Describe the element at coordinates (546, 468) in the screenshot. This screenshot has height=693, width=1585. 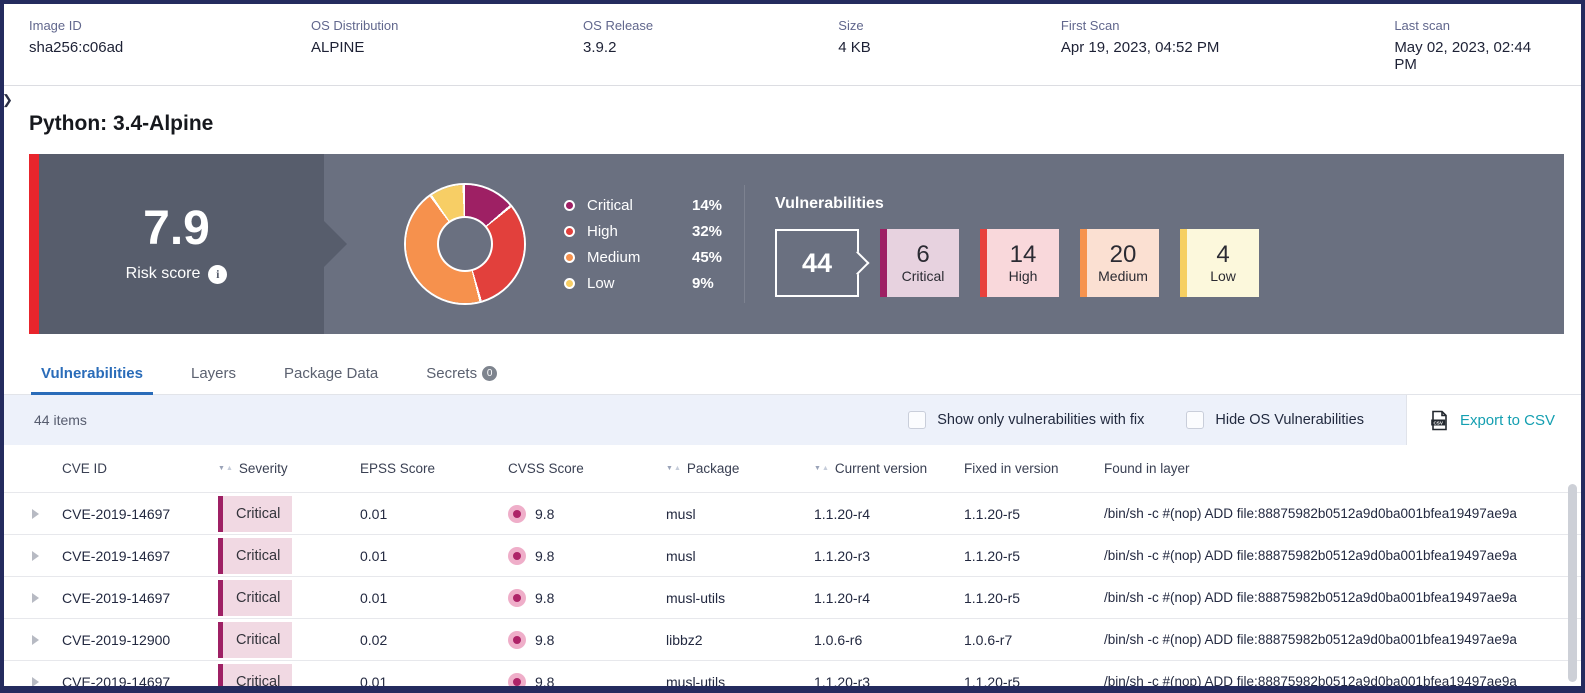
I see `column-header-label: CVSS Score` at that location.